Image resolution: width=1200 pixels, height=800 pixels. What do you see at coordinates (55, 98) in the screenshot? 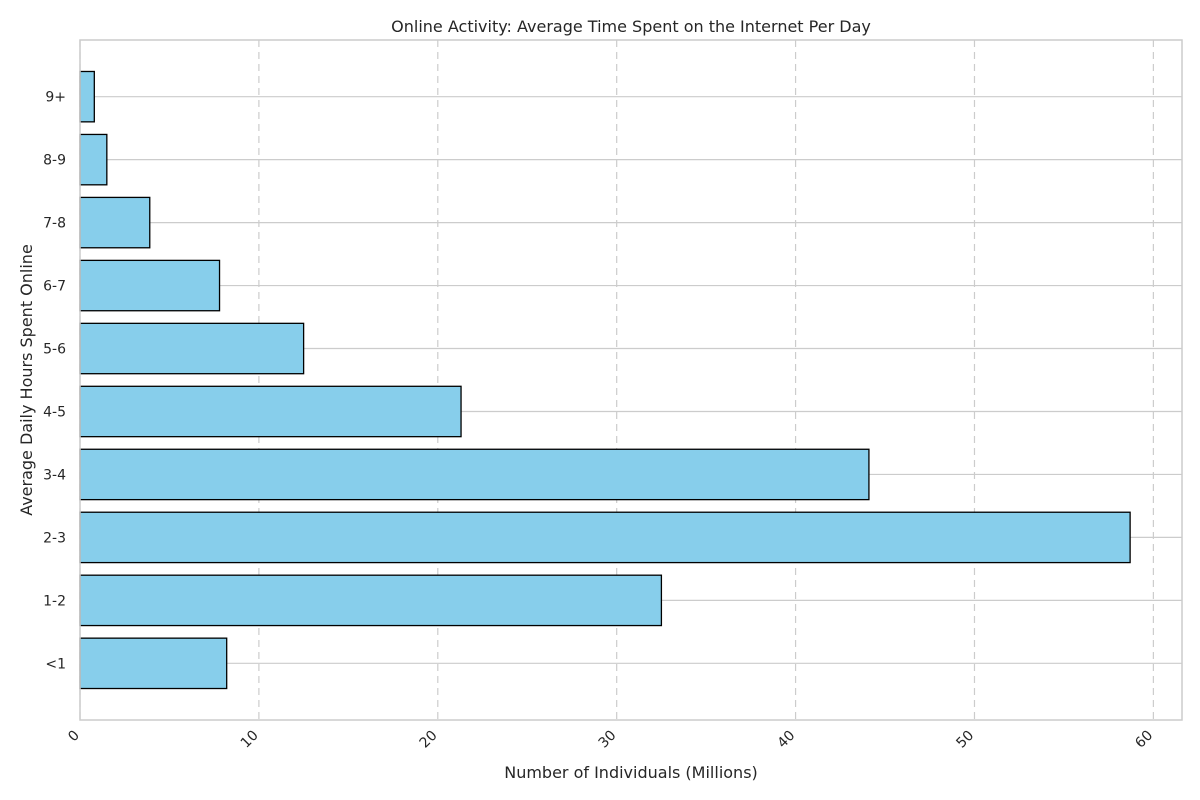
I see `y-tick-label: 9+` at bounding box center [55, 98].